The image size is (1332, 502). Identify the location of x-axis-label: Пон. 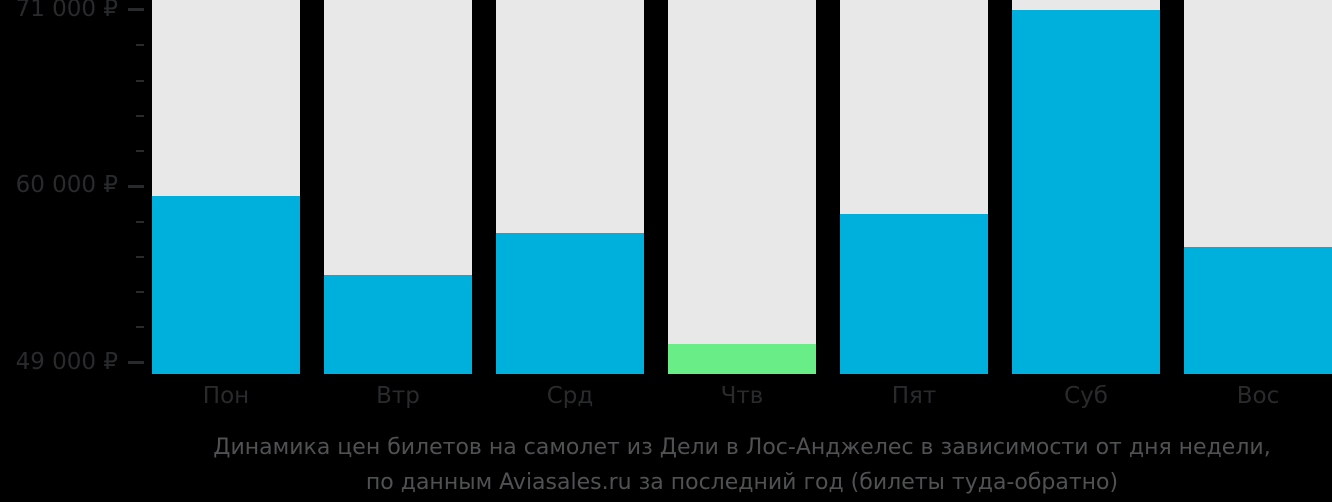
(226, 396).